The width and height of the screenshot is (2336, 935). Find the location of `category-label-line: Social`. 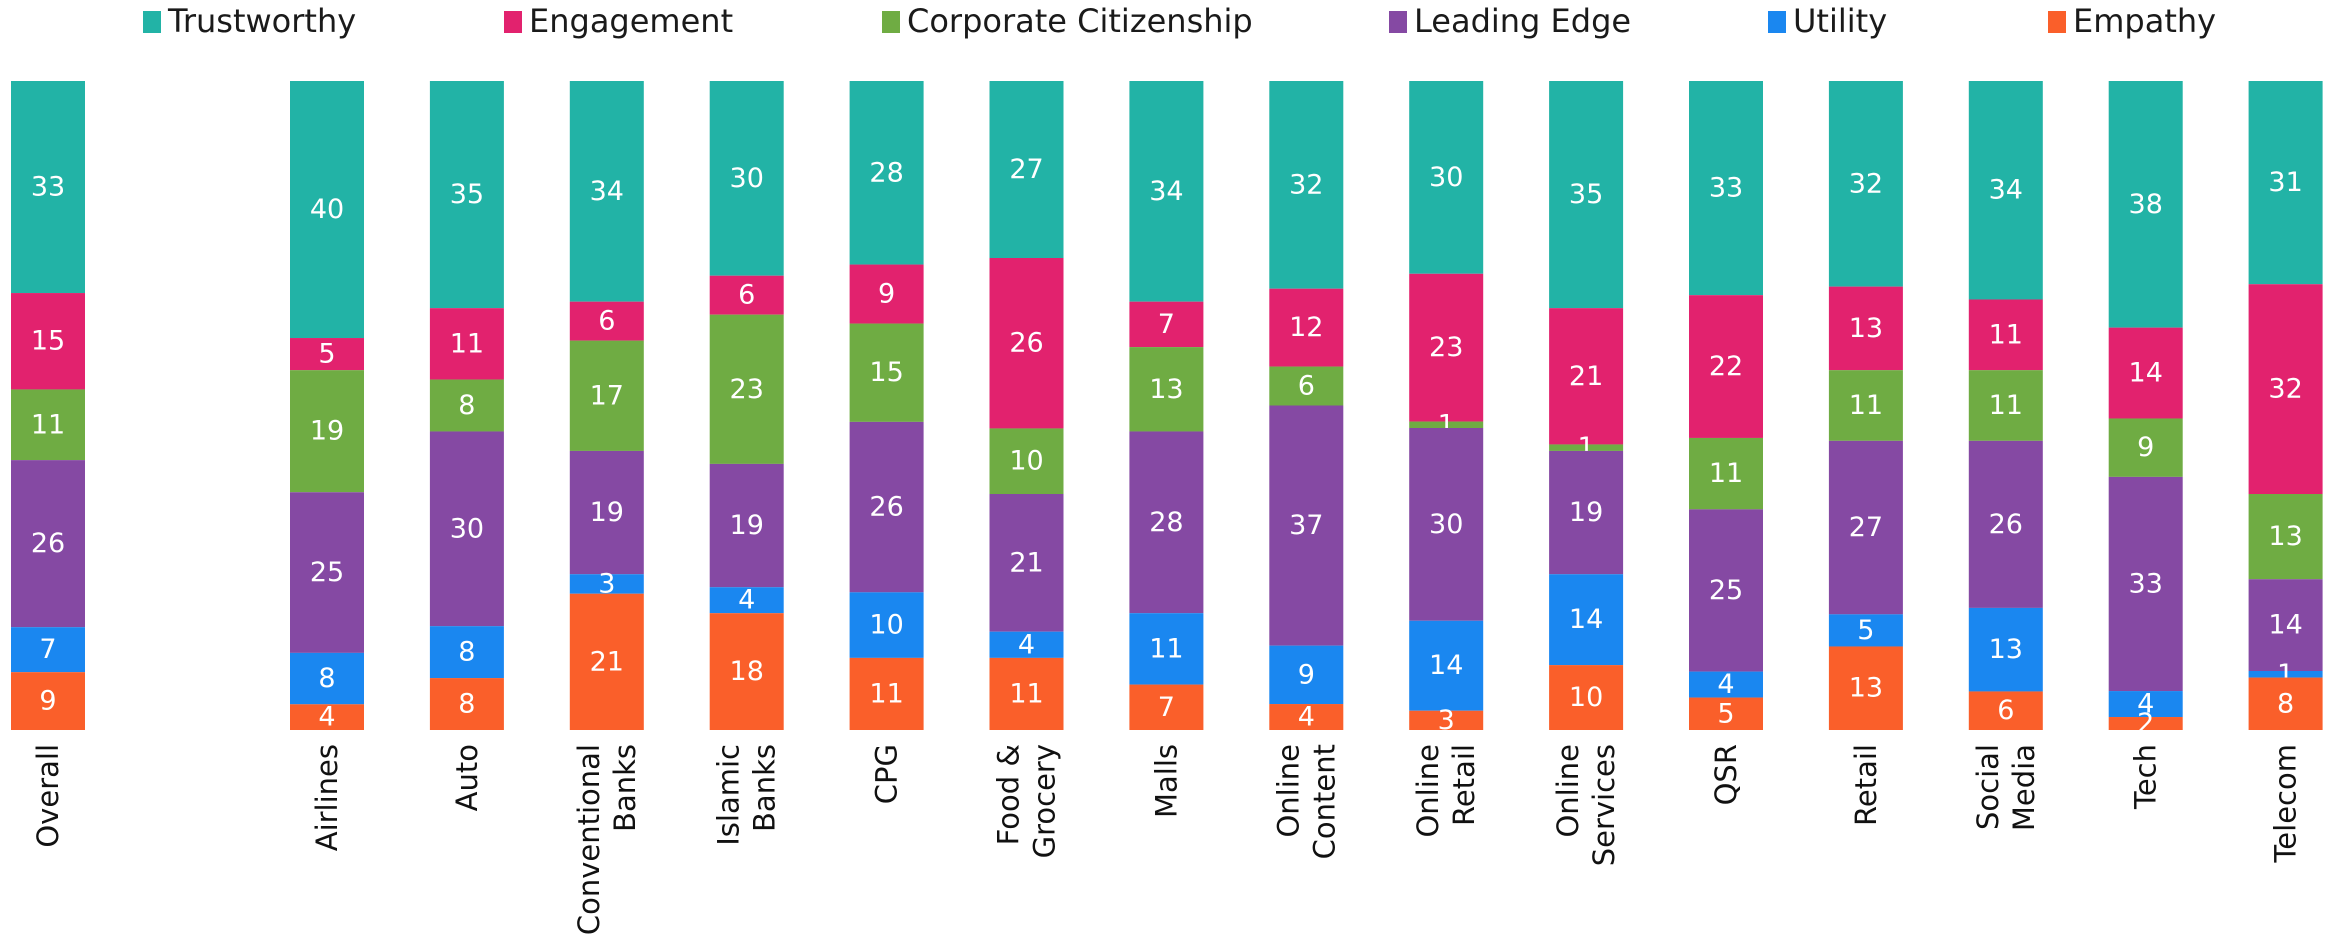

category-label-line: Social is located at coordinates (1988, 787).